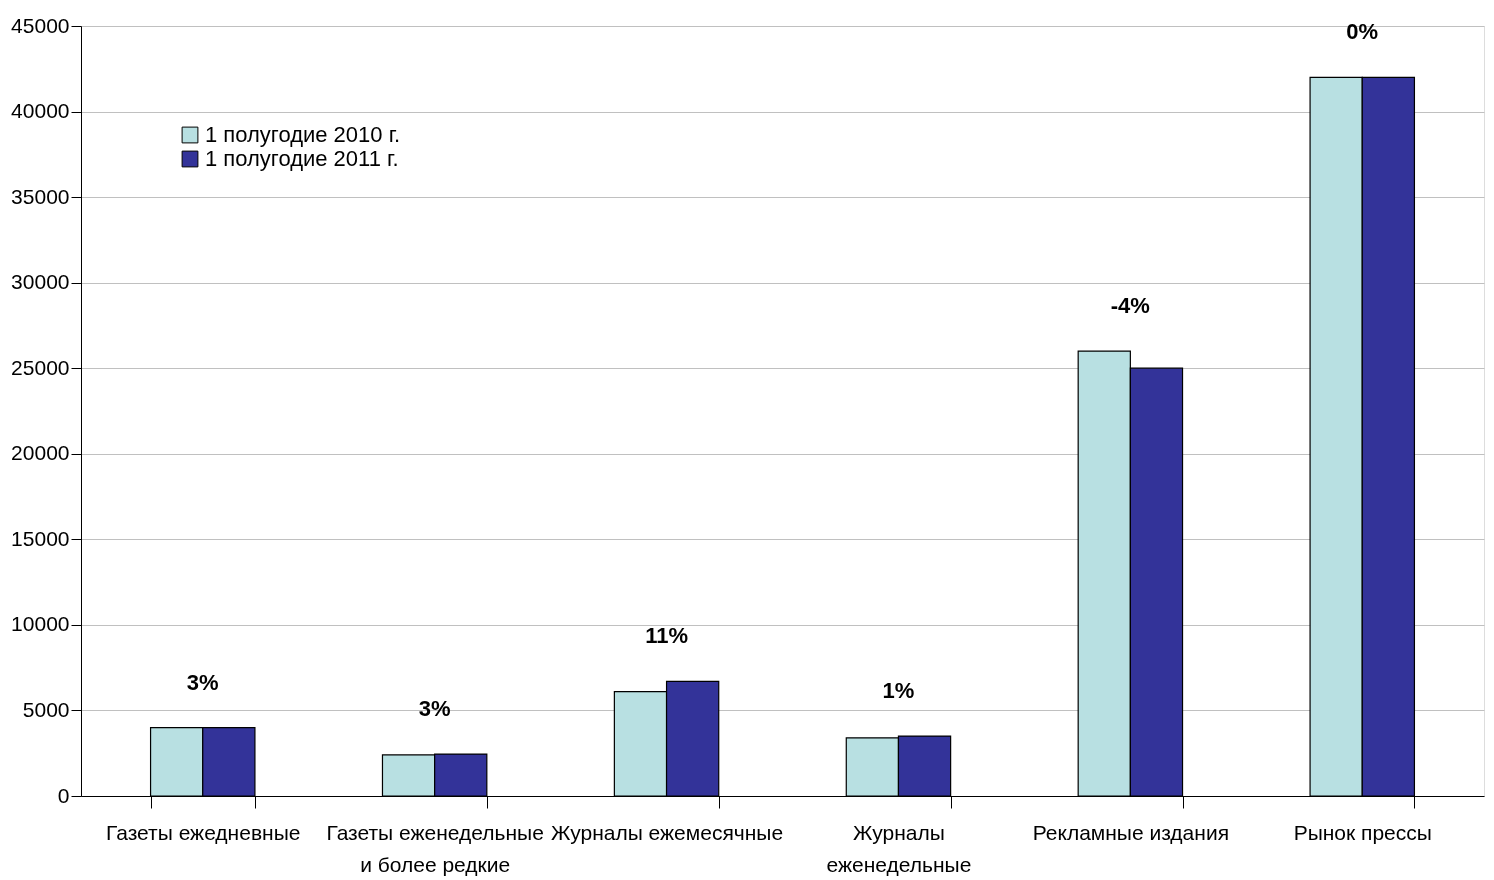 This screenshot has height=880, width=1494. Describe the element at coordinates (40, 453) in the screenshot. I see `y-tick-label: 20000` at that location.